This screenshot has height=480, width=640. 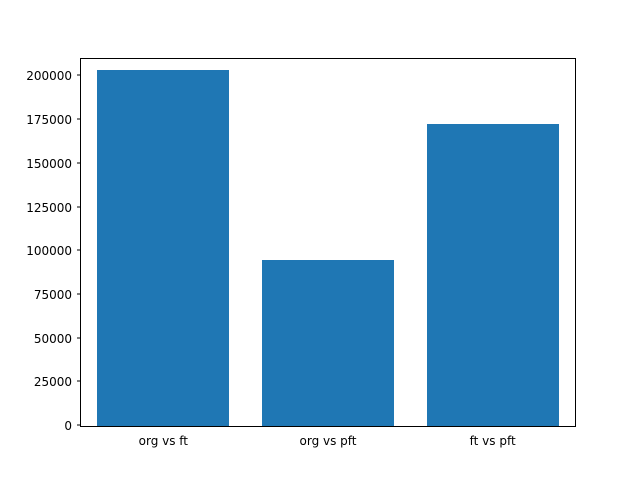 What do you see at coordinates (52, 294) in the screenshot?
I see `y-tick-label: 75000` at bounding box center [52, 294].